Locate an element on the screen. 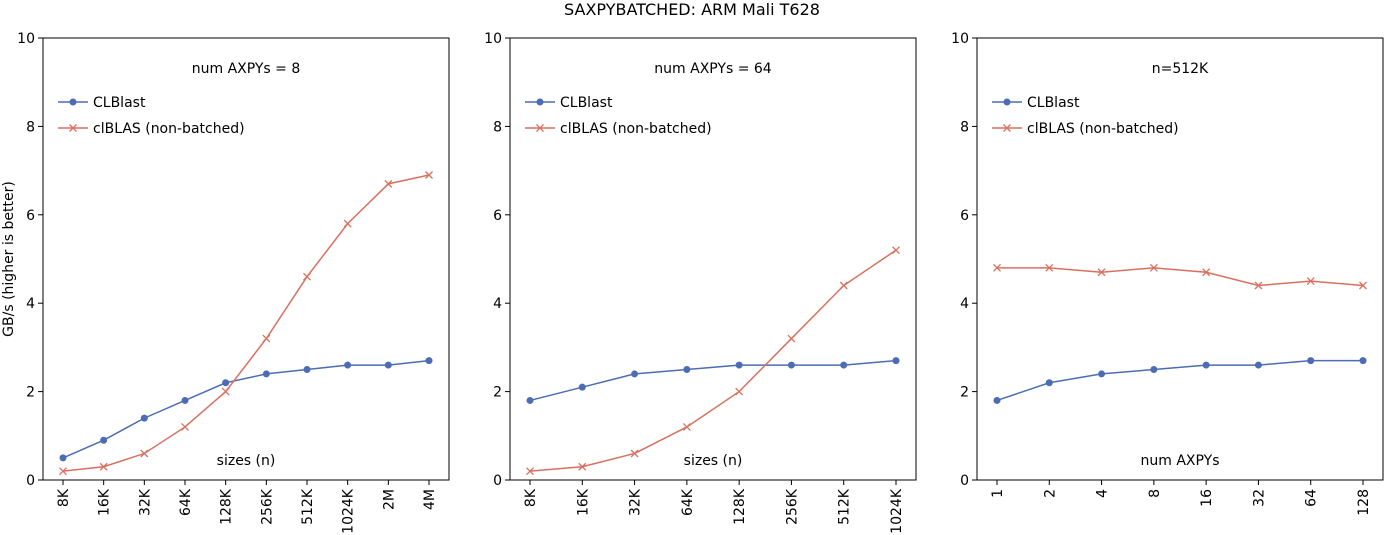 This screenshot has height=535, width=1385. x-tick-label: 4M is located at coordinates (430, 499).